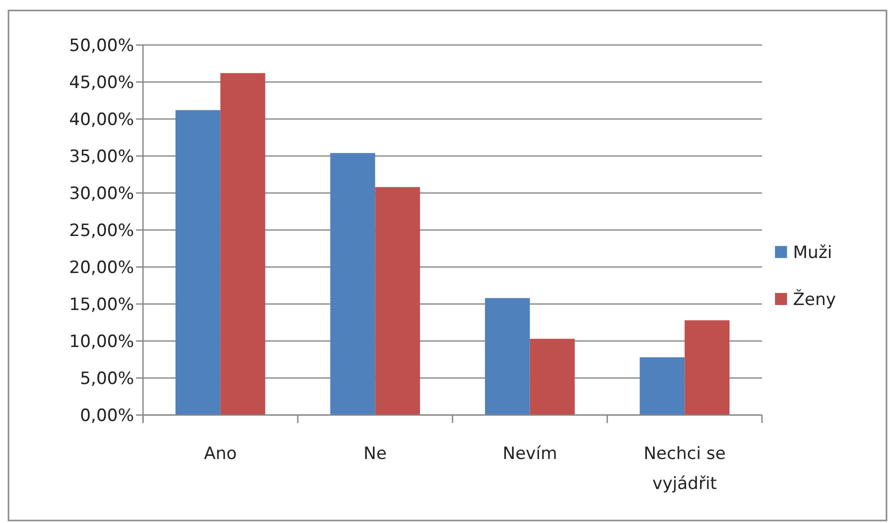 Image resolution: width=891 pixels, height=523 pixels. I want to click on legend-label: Muži, so click(812, 252).